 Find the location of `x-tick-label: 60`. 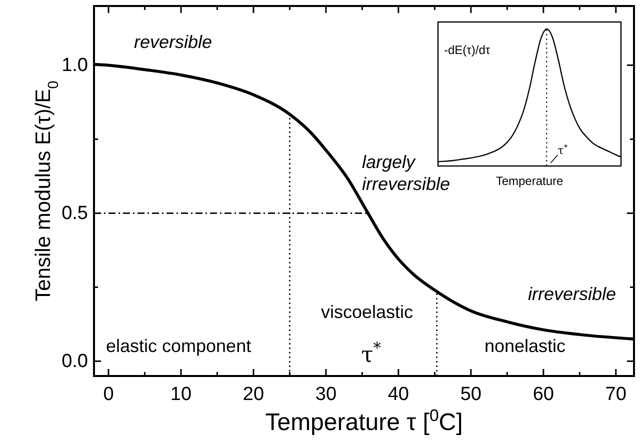

x-tick-label: 60 is located at coordinates (543, 394).